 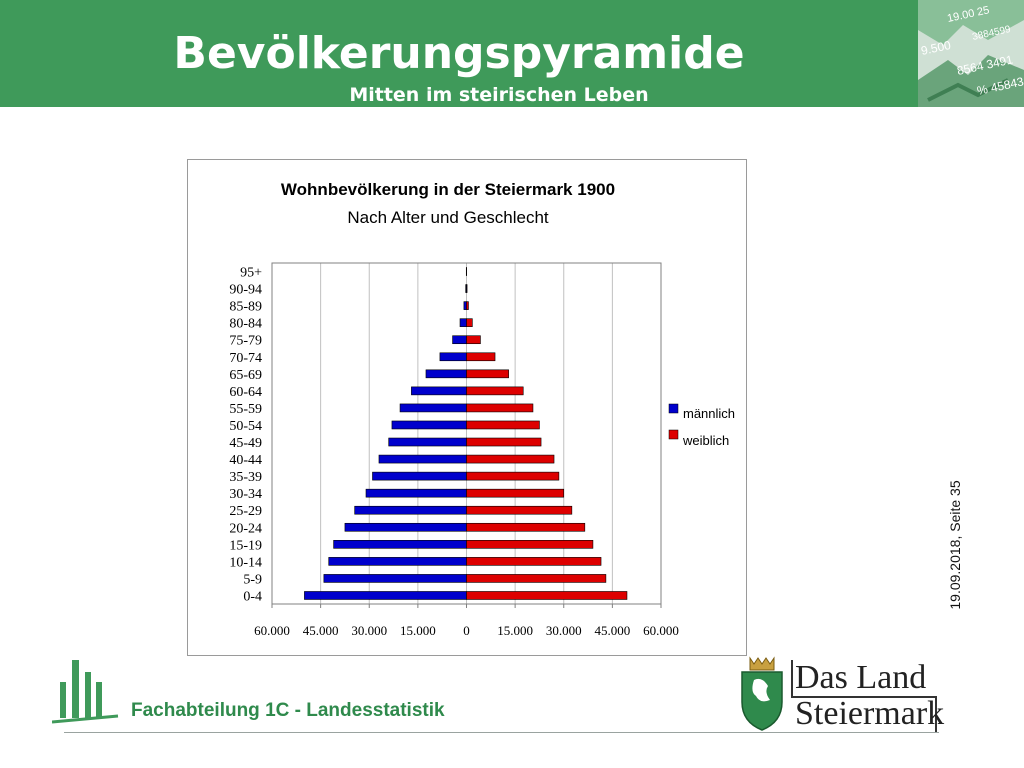 I want to click on y-tick-label: 80-84, so click(x=245, y=324).